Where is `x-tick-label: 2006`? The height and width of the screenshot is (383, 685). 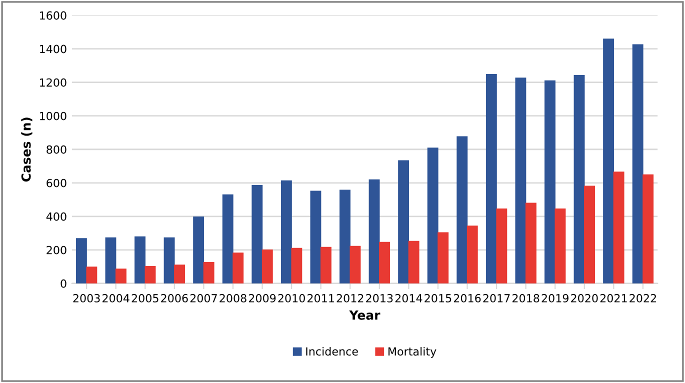 x-tick-label: 2006 is located at coordinates (174, 298).